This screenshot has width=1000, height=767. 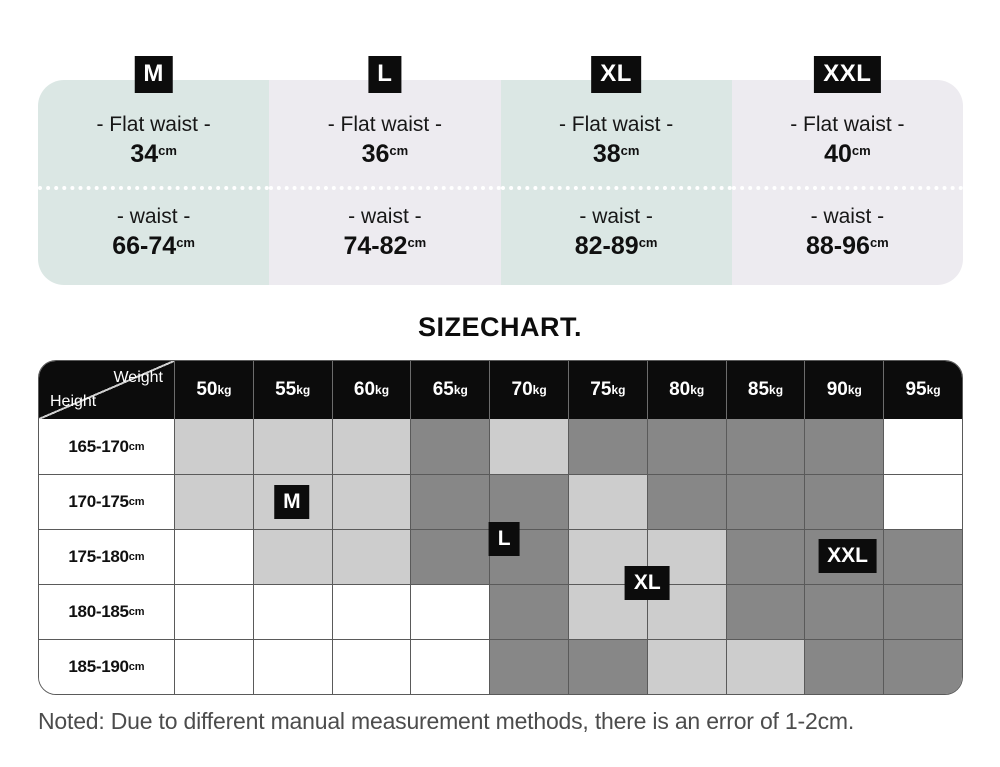 I want to click on table-row: 170-175 cm, so click(x=500, y=501).